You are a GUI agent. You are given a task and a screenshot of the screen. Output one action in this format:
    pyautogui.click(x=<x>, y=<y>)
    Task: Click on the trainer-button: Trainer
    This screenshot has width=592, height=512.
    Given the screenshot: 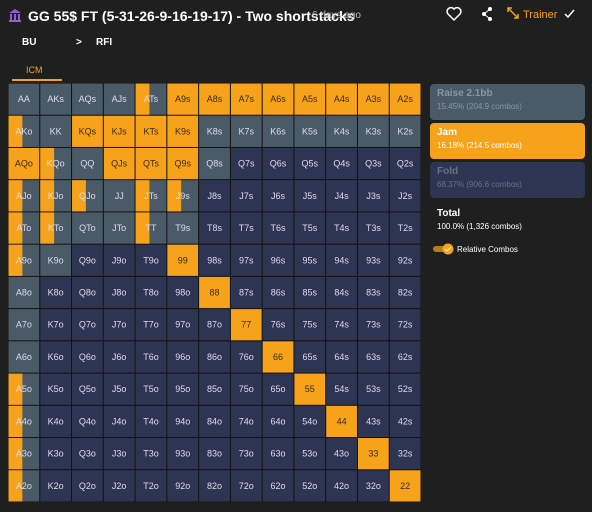 What is the action you would take?
    pyautogui.click(x=540, y=15)
    